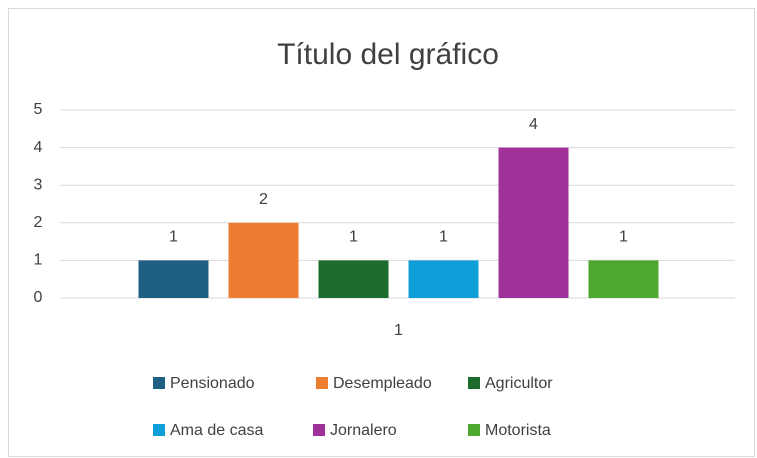 The height and width of the screenshot is (458, 757). What do you see at coordinates (518, 430) in the screenshot?
I see `legend-label: Motorista` at bounding box center [518, 430].